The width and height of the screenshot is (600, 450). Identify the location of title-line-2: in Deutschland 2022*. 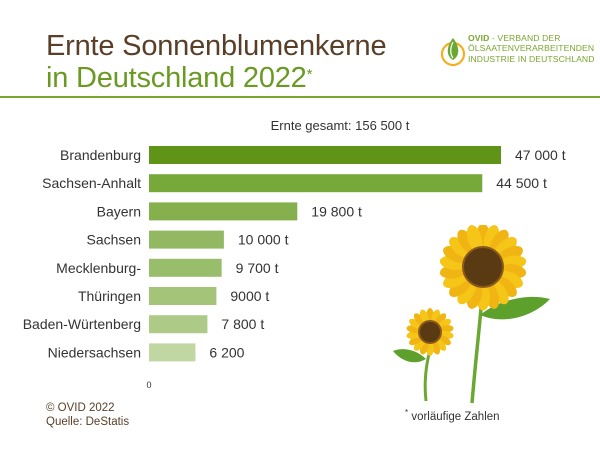
(216, 78).